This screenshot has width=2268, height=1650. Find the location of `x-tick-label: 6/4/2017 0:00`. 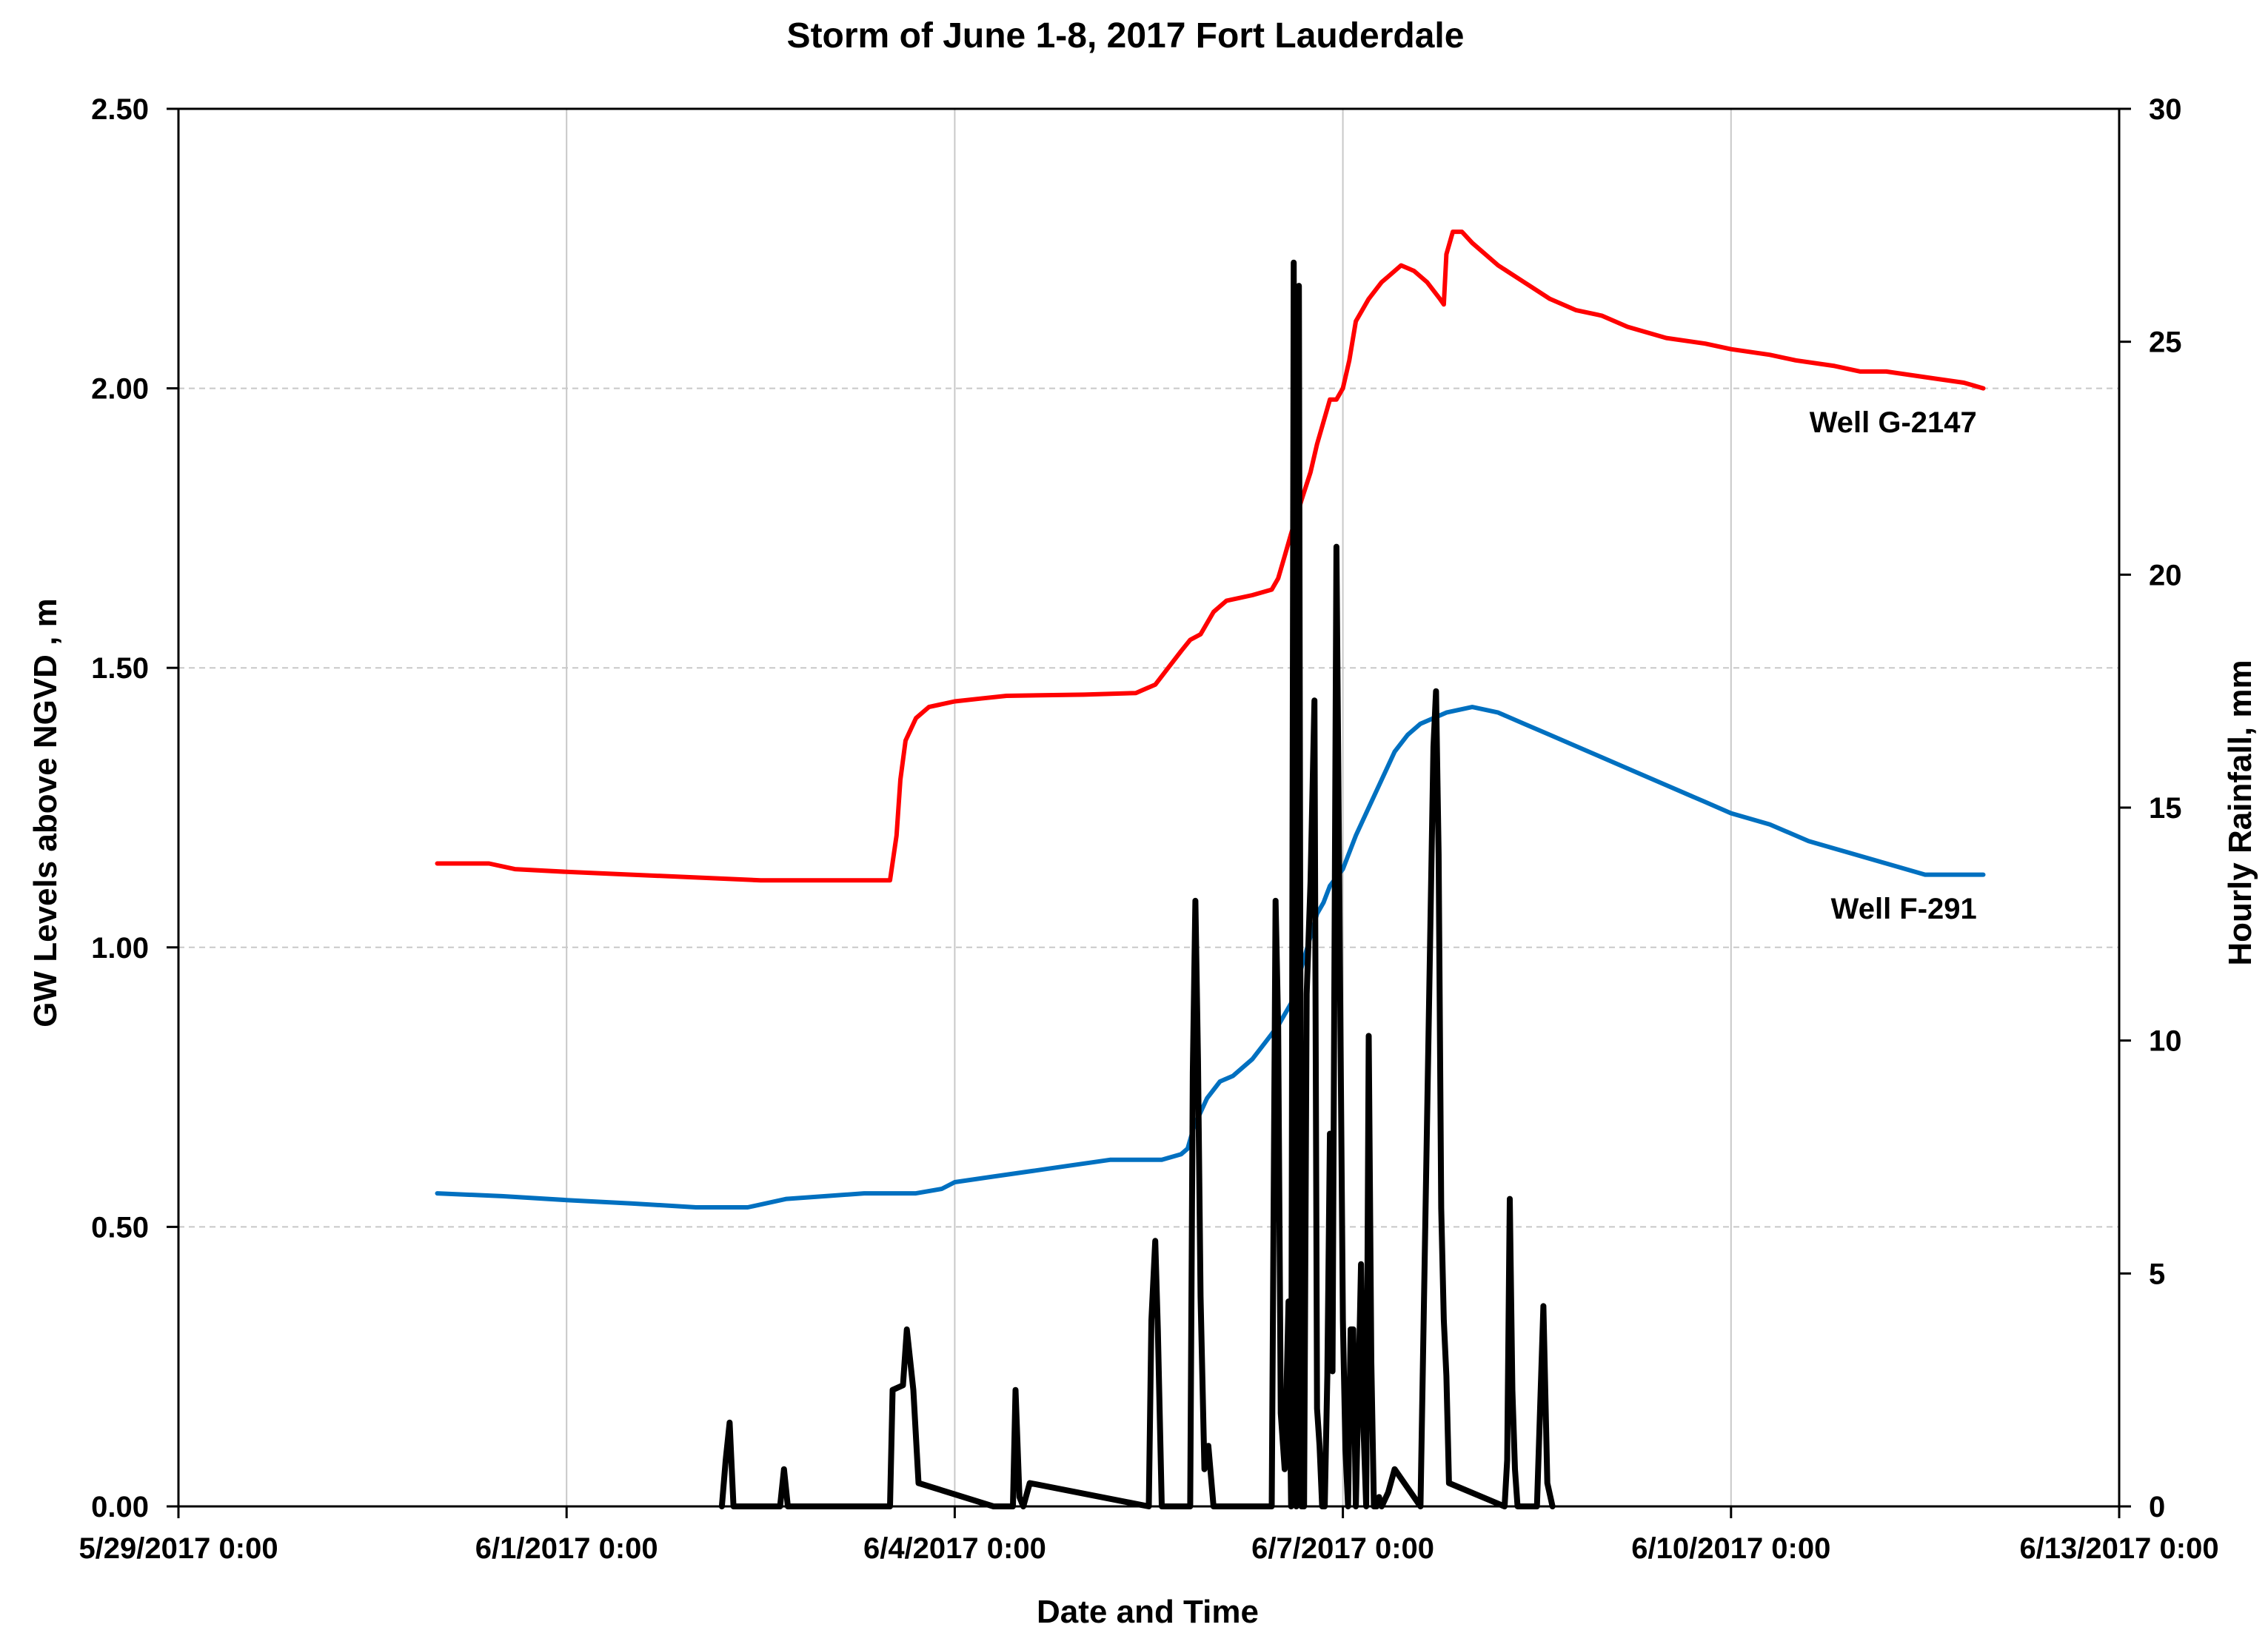

x-tick-label: 6/4/2017 0:00 is located at coordinates (954, 1548).